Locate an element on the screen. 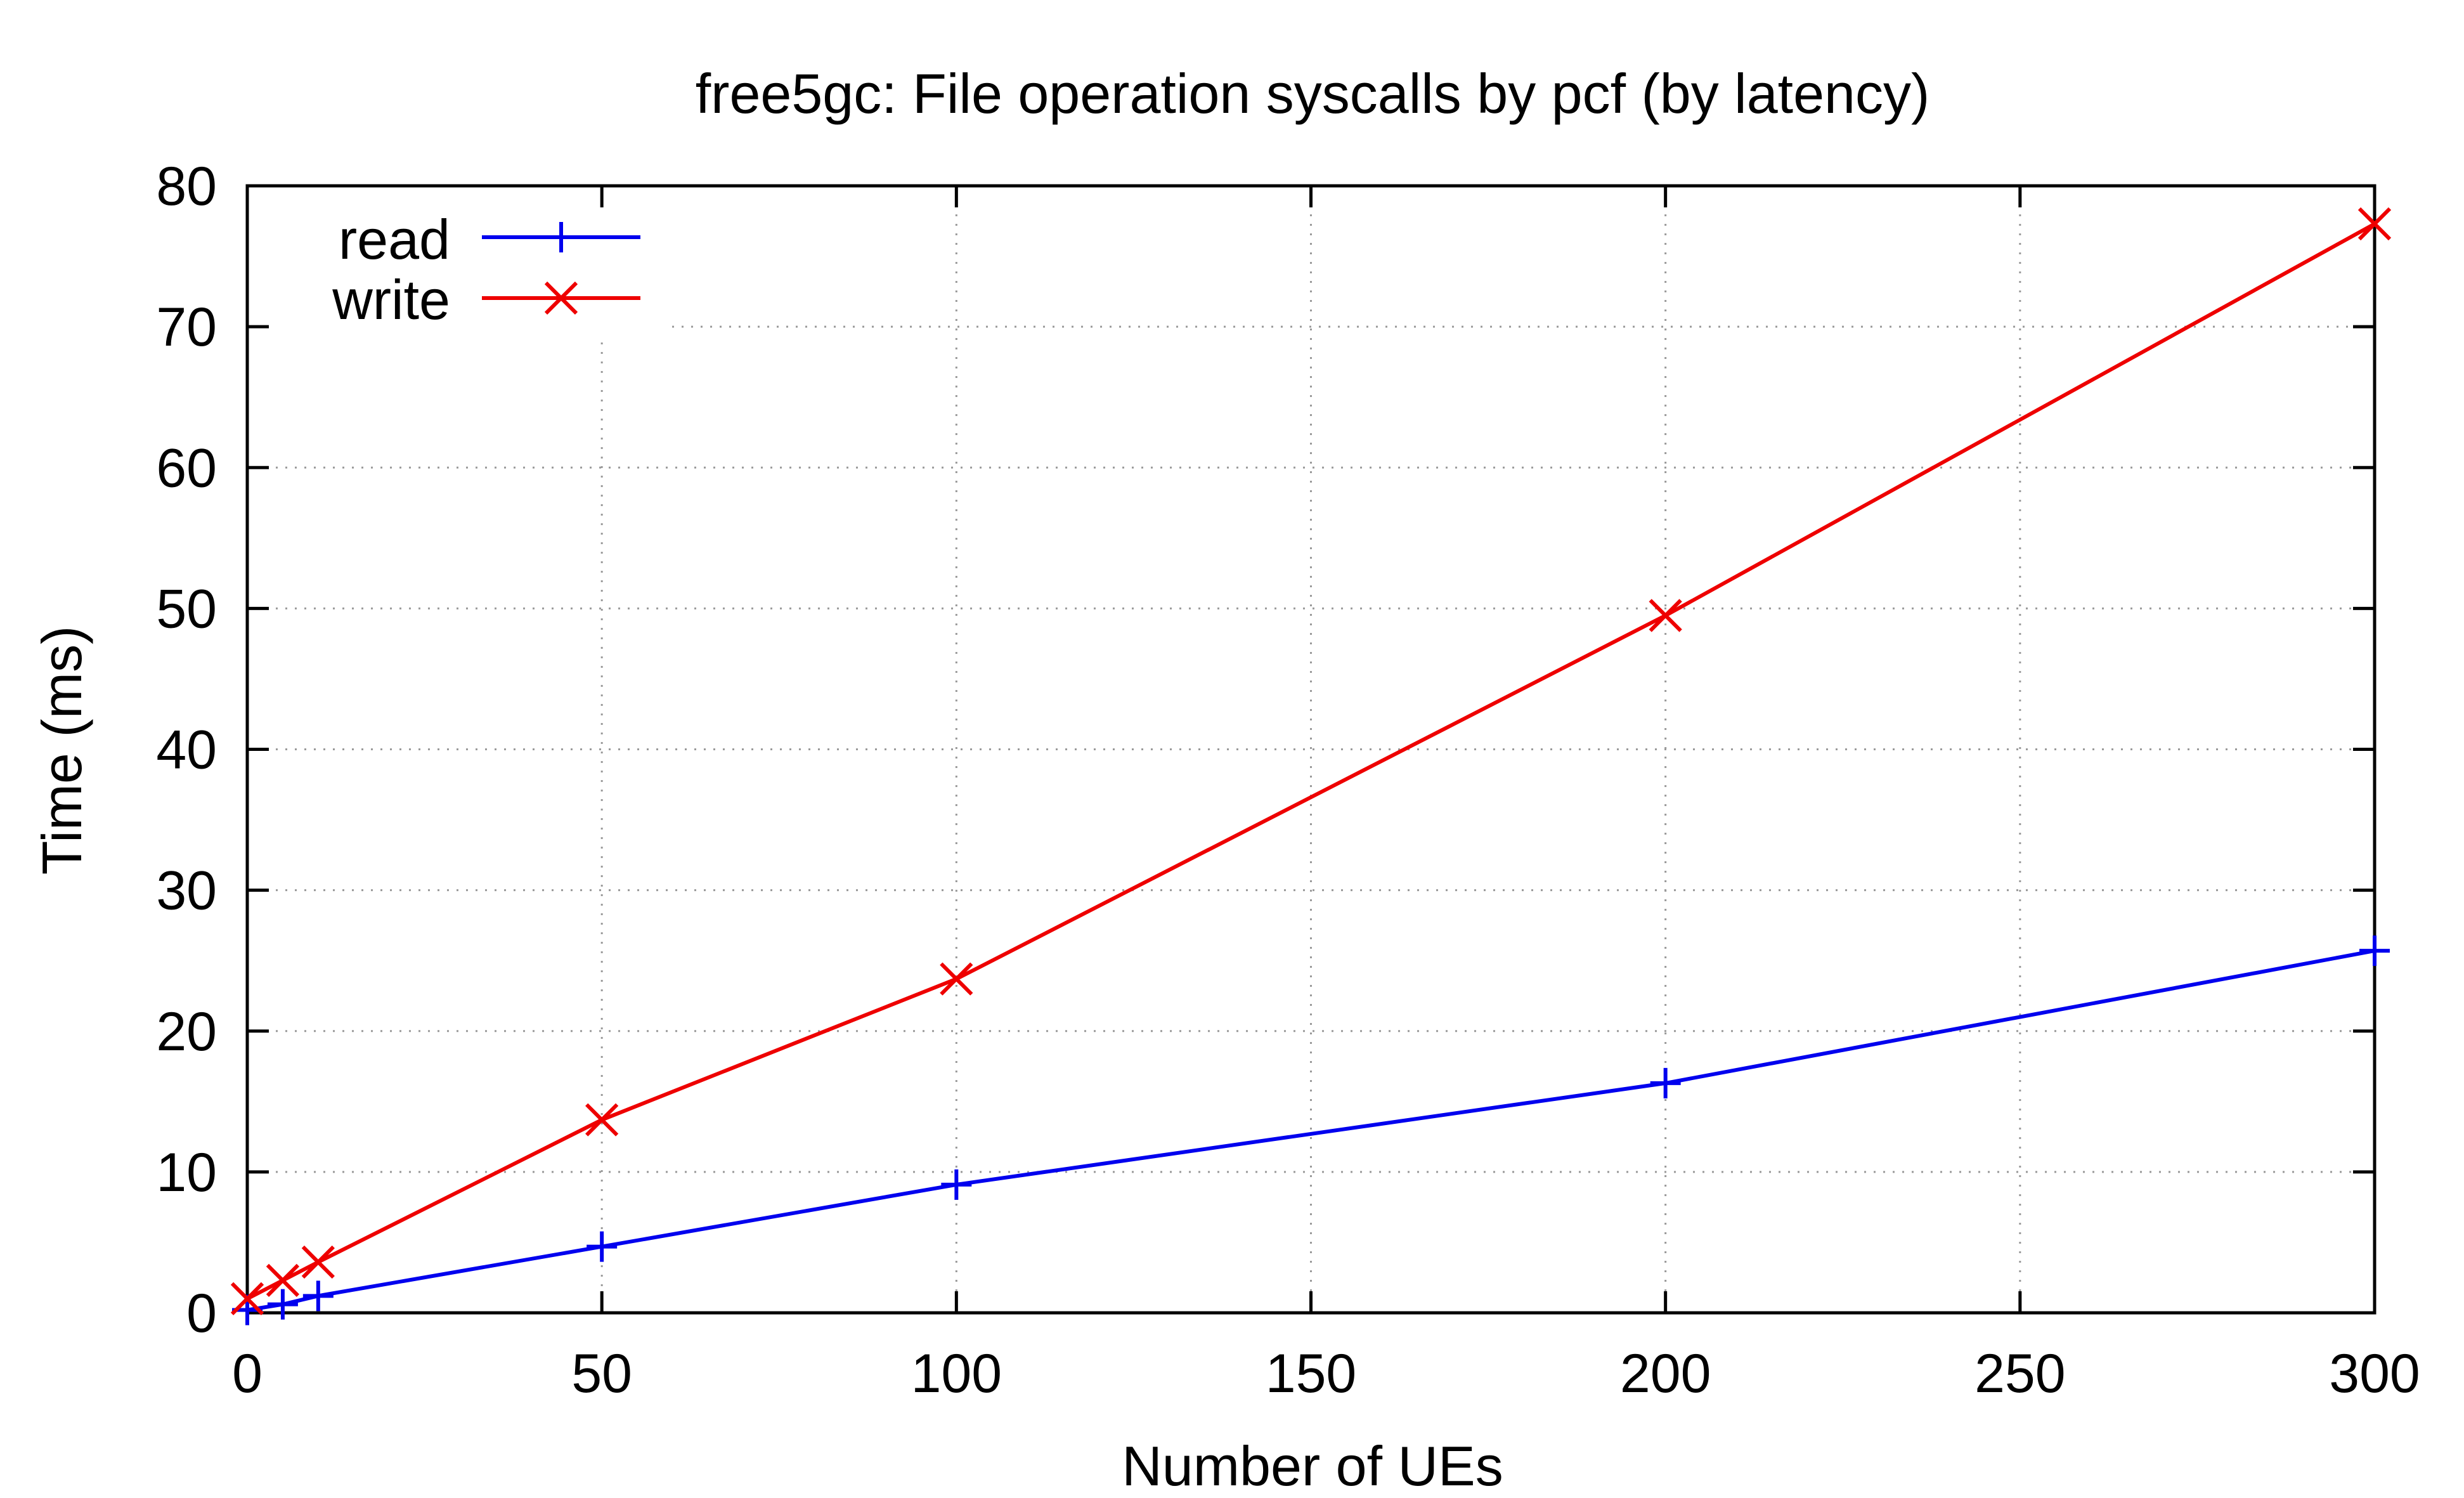 Image resolution: width=2464 pixels, height=1498 pixels. y-tick-label: 70 is located at coordinates (186, 328).